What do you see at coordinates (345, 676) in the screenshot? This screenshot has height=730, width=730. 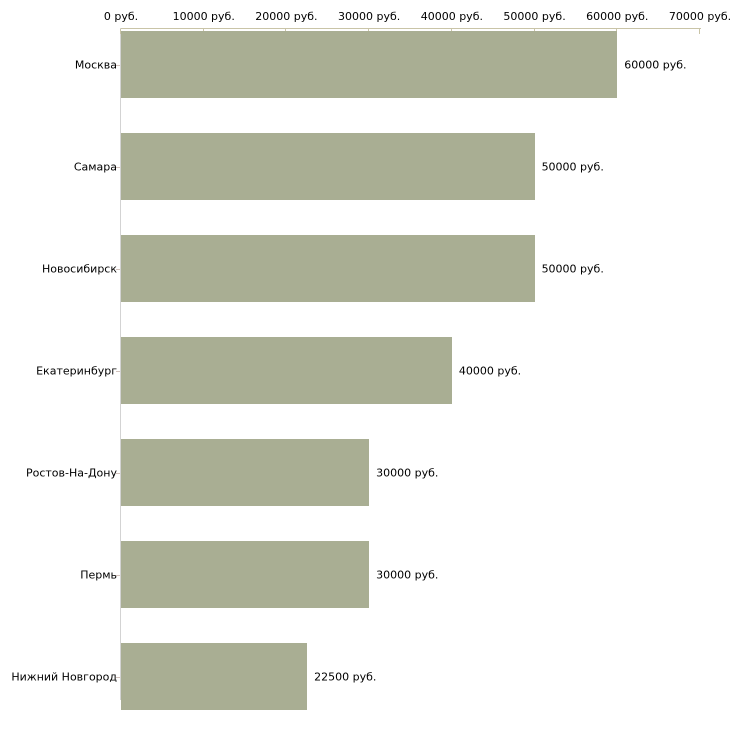 I see `value-label: 22500 руб.` at bounding box center [345, 676].